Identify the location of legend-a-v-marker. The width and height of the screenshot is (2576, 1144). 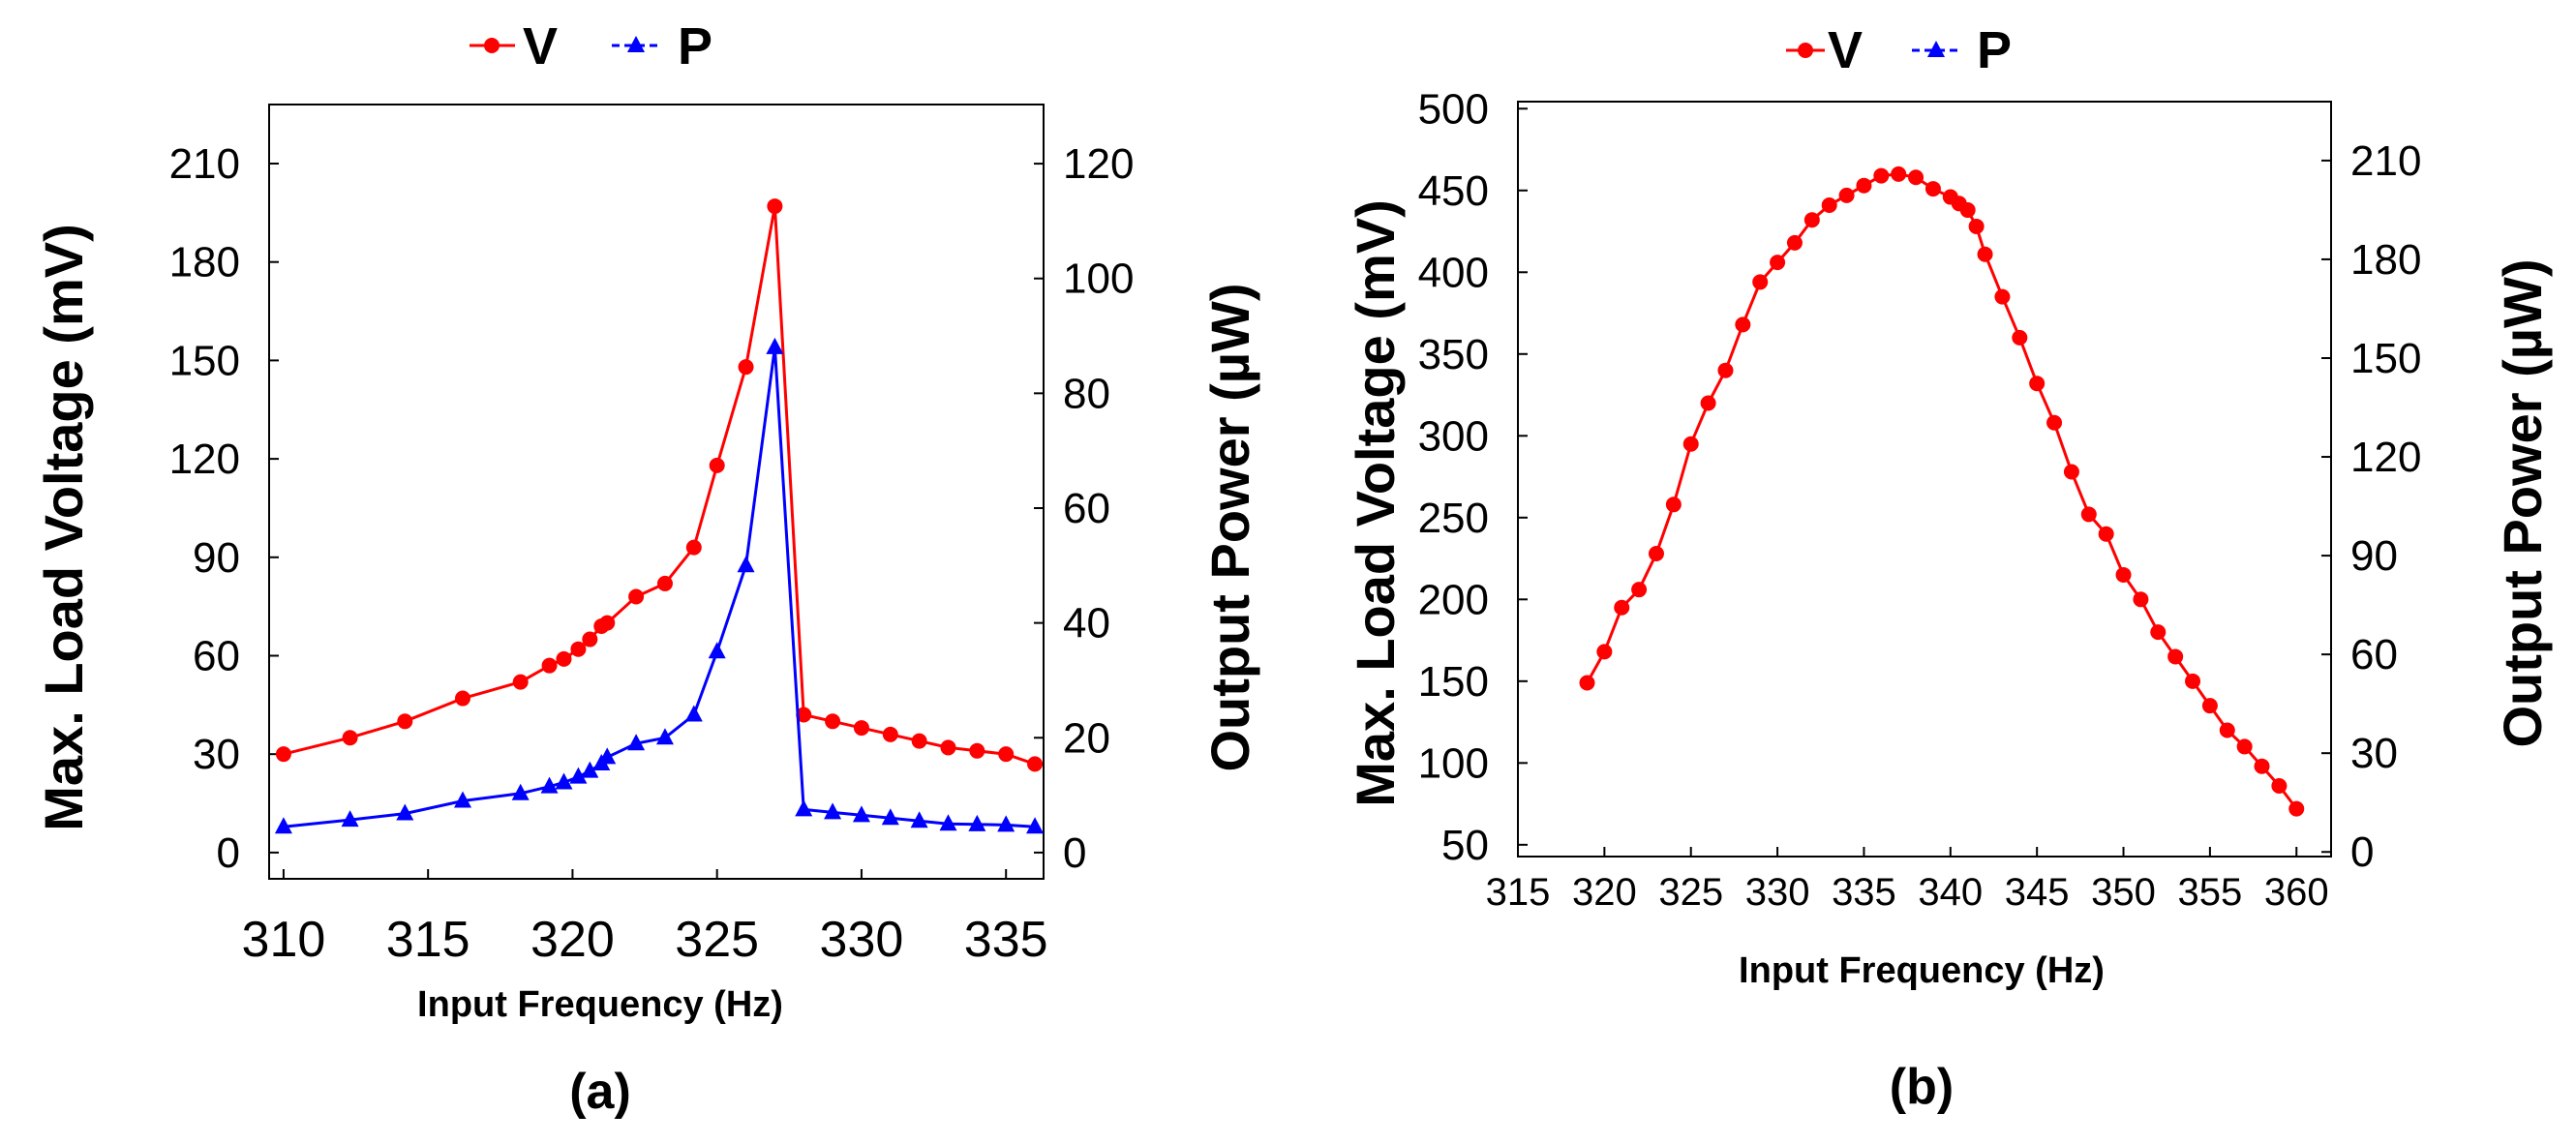
(492, 45).